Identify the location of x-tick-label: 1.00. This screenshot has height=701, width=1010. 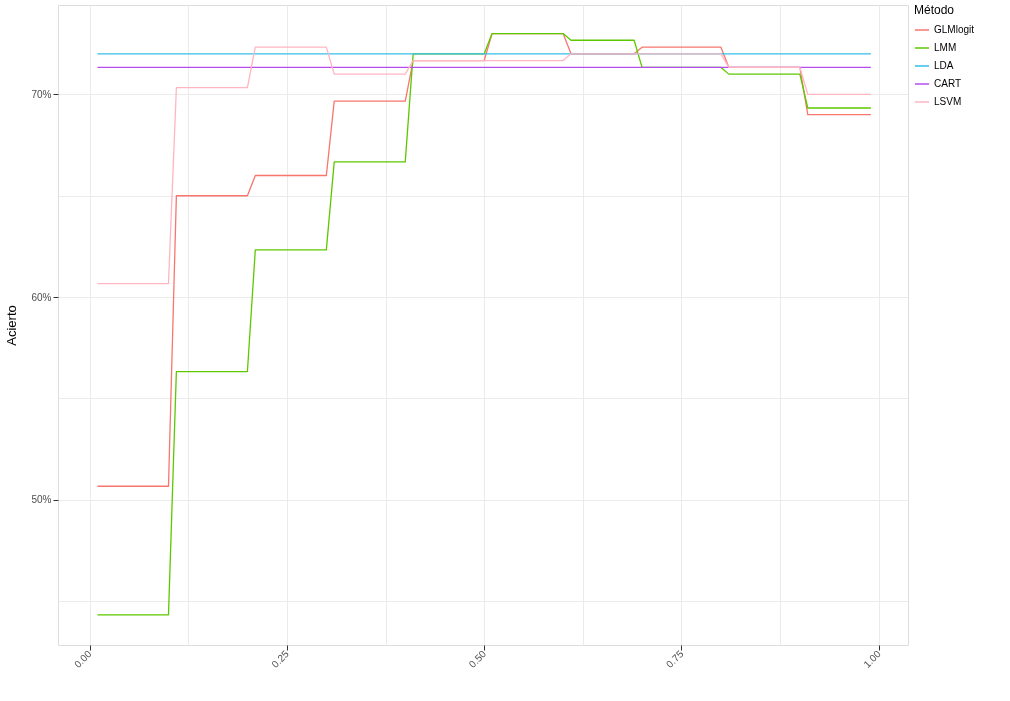
(872, 658).